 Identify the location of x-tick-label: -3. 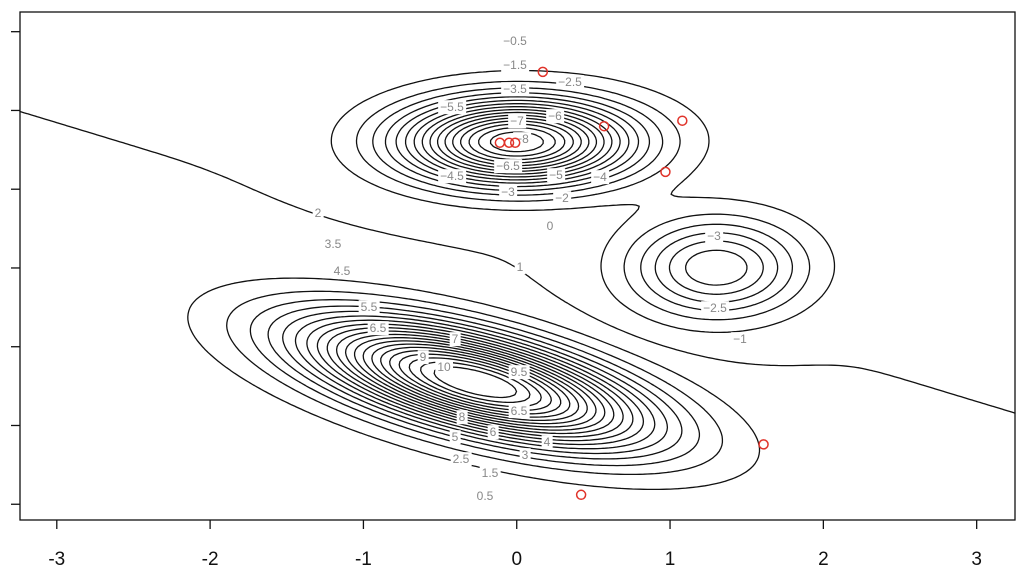
(56, 559).